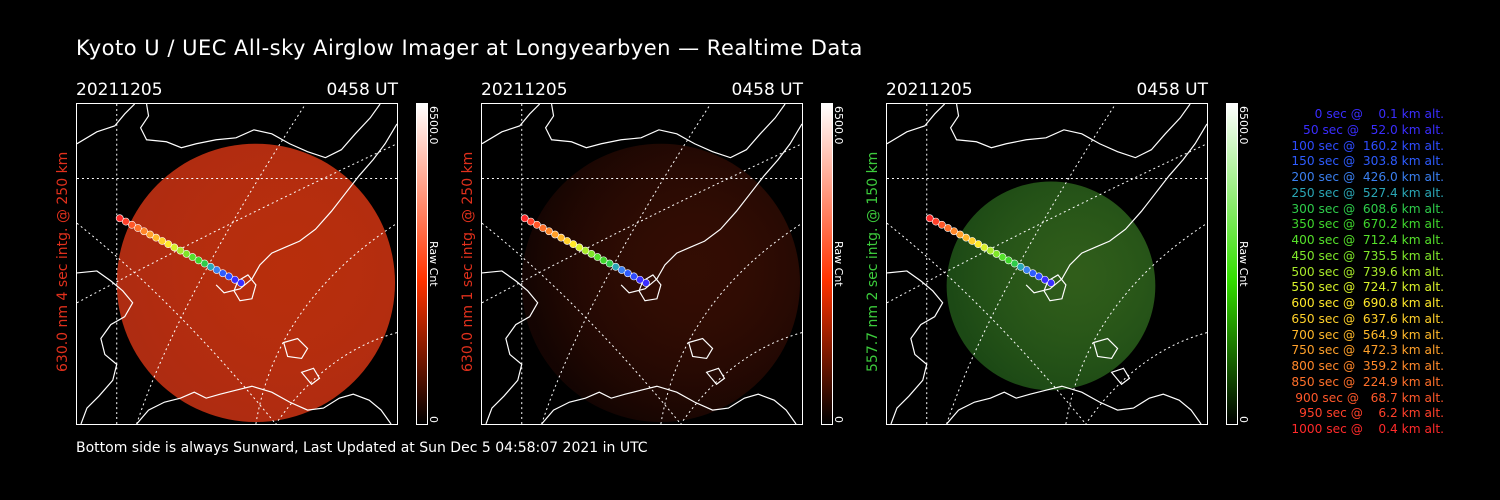  Describe the element at coordinates (1365, 303) in the screenshot. I see `legend-row: 600 sec @ 690.8 km alt.` at that location.